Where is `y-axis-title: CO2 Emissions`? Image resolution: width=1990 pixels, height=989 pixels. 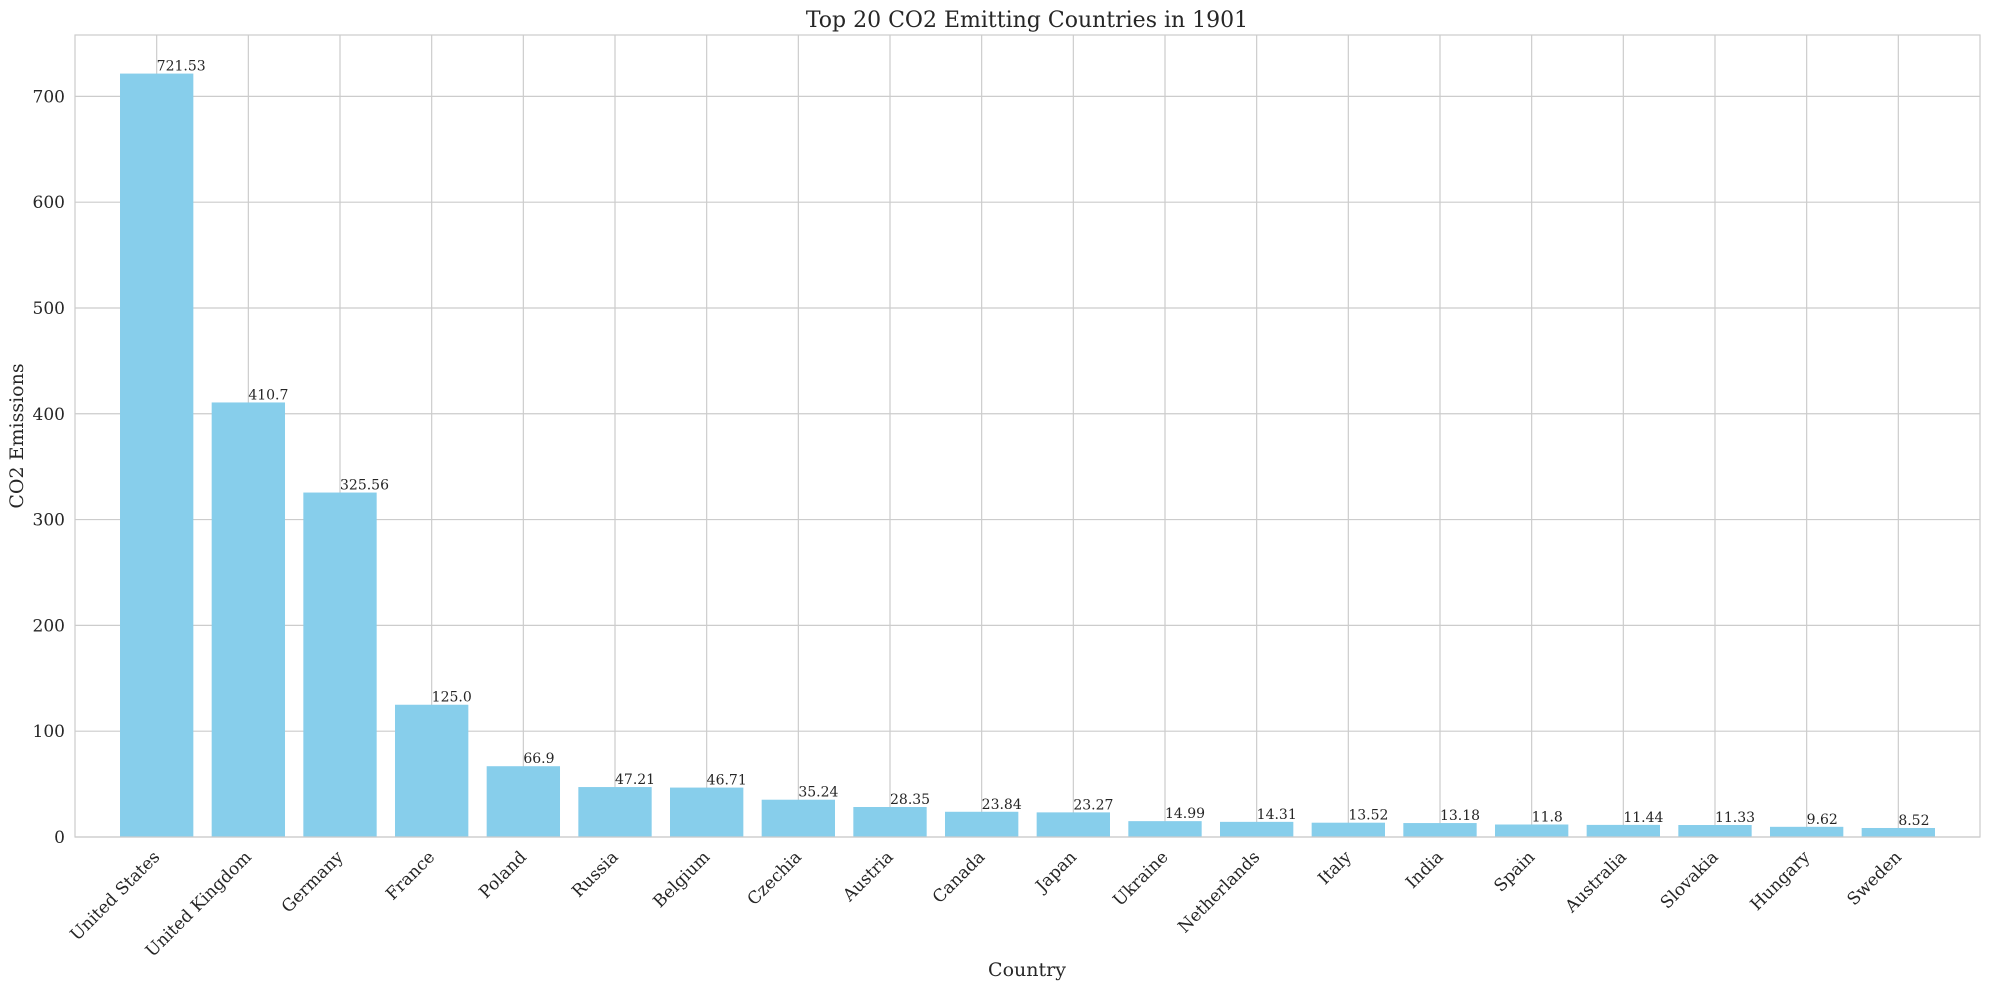 y-axis-title: CO2 Emissions is located at coordinates (17, 435).